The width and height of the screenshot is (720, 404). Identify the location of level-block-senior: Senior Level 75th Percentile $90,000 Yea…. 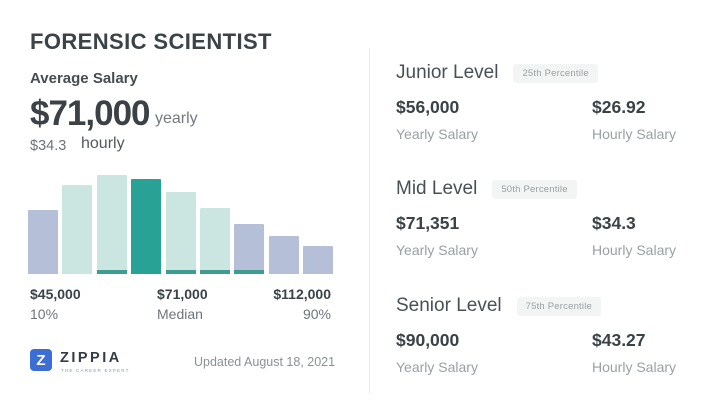
(546, 335).